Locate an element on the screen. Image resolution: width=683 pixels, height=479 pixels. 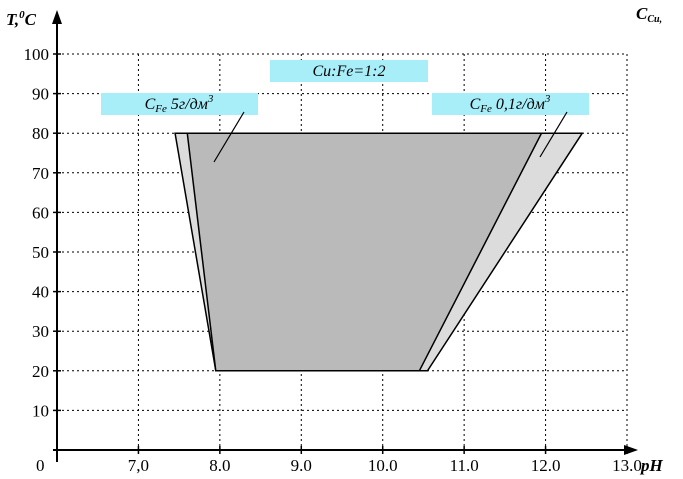
series-5-label: CFe 5г/дм3 is located at coordinates (179, 104).